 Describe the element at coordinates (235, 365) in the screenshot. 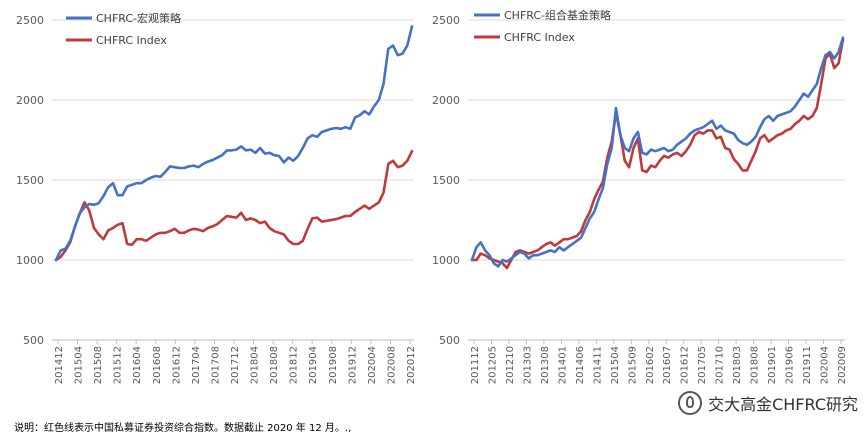

I see `x-tick-label: 201712` at that location.